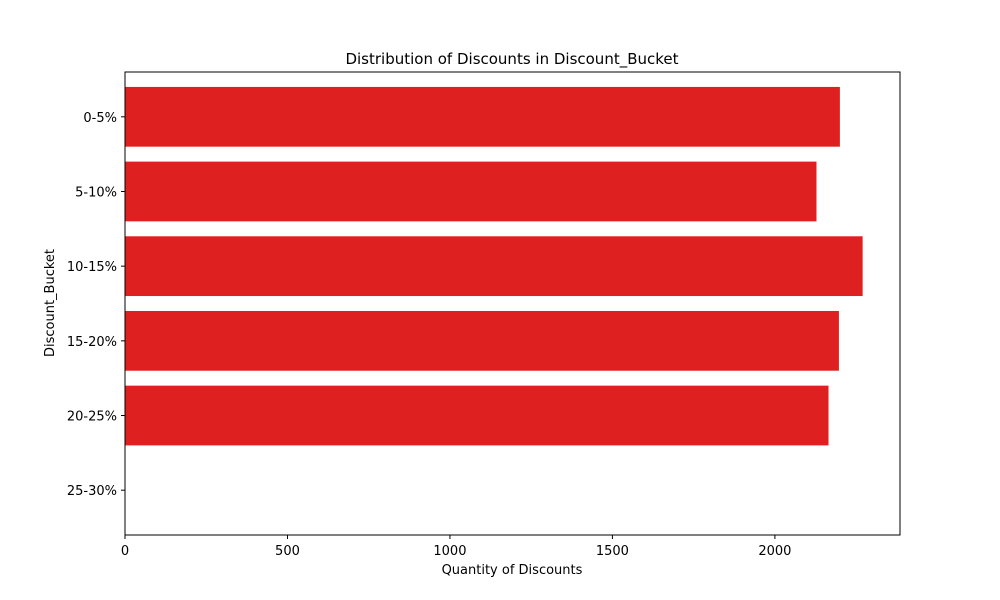 The height and width of the screenshot is (600, 1000). Describe the element at coordinates (449, 551) in the screenshot. I see `x-tick-label: 1000` at that location.